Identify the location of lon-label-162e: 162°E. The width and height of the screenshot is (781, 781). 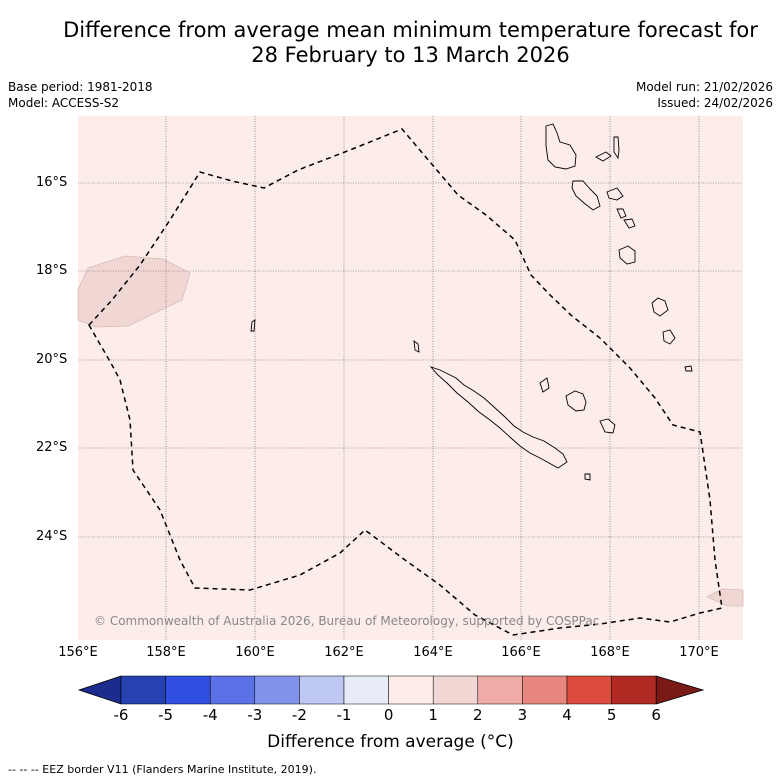
(344, 652).